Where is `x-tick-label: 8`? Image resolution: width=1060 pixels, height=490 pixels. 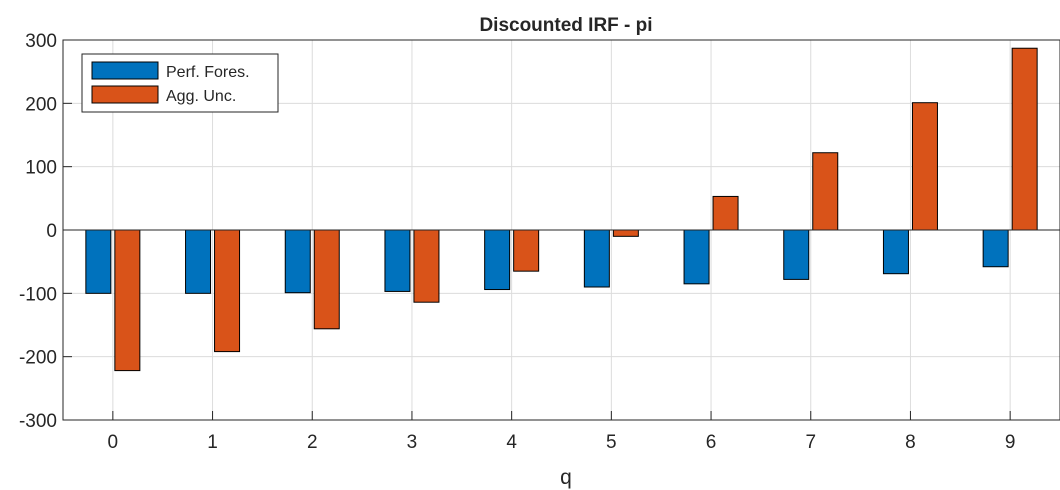 x-tick-label: 8 is located at coordinates (910, 442).